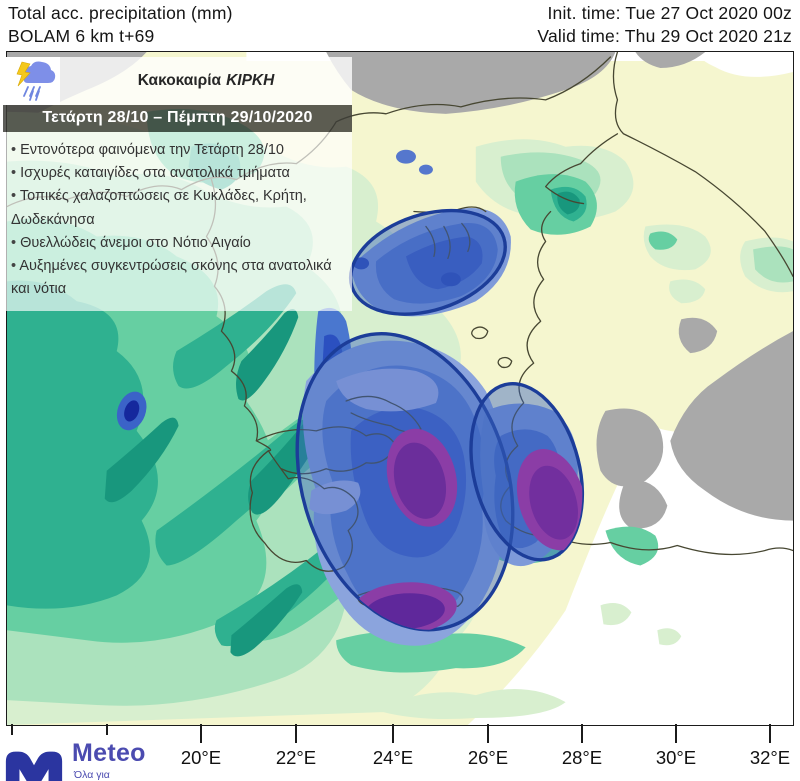 This screenshot has width=800, height=781. I want to click on axis-label: 32°E, so click(770, 757).